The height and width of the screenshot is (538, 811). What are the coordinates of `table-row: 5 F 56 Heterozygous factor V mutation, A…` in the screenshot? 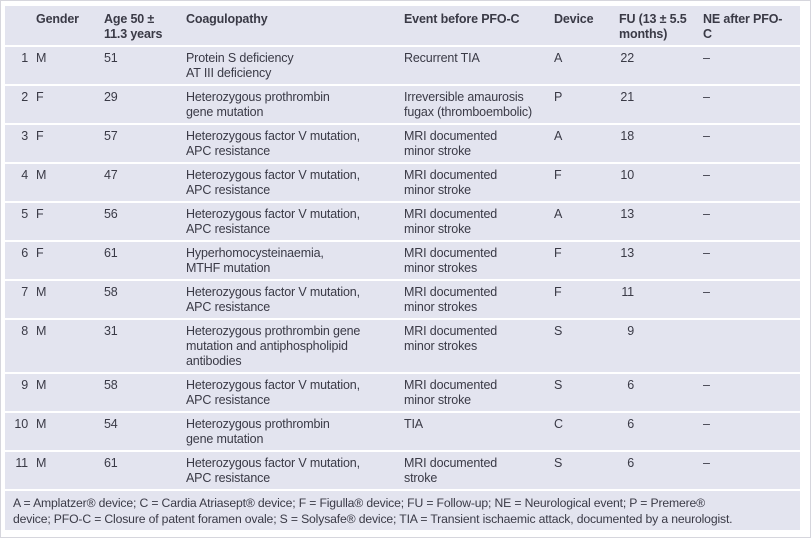 It's located at (402, 221).